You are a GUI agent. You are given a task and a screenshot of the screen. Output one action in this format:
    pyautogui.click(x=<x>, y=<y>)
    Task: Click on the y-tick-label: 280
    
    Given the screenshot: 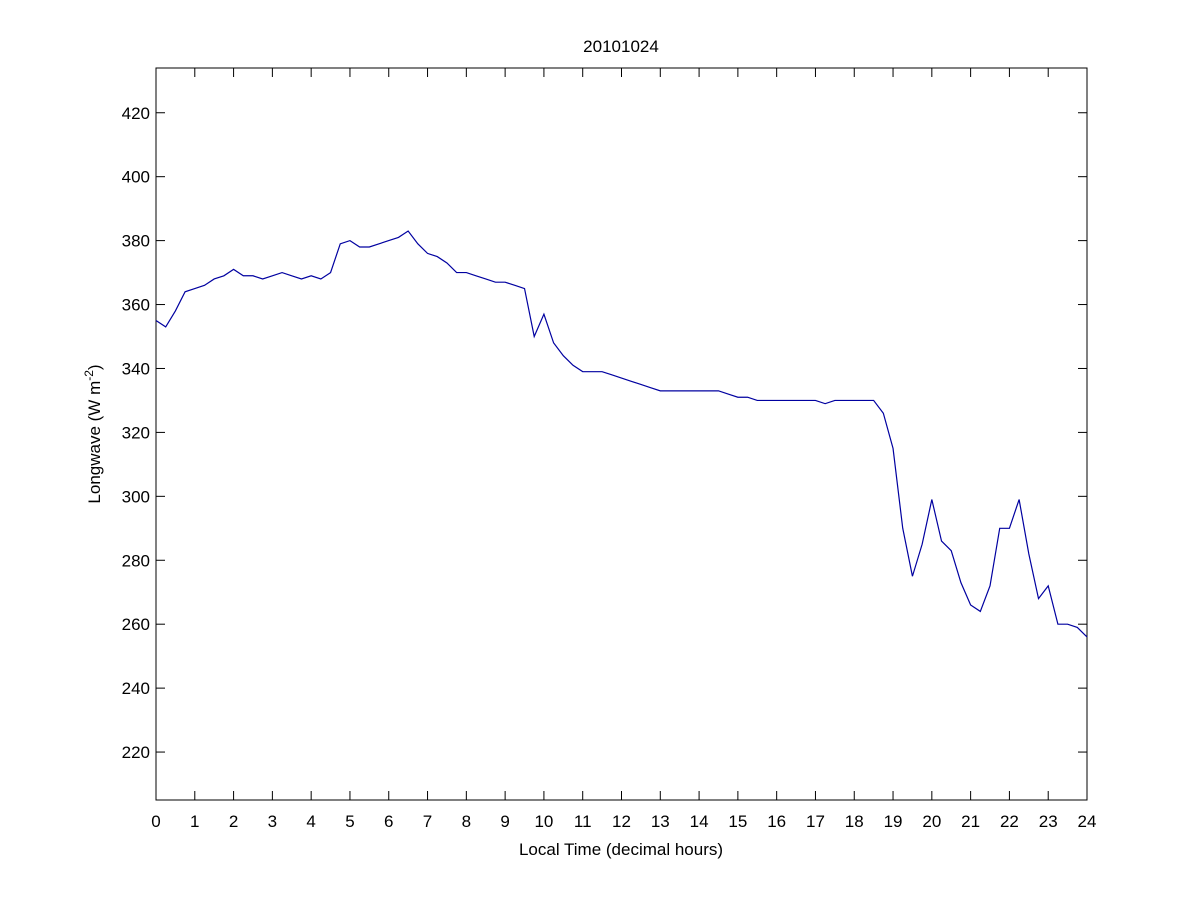 What is the action you would take?
    pyautogui.click(x=136, y=560)
    